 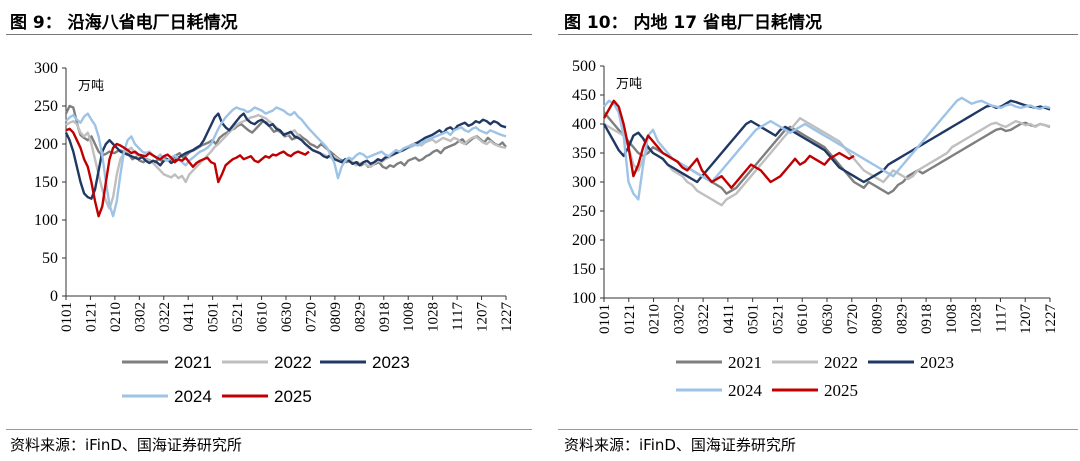 I want to click on figure-title: 图 10： 内地 17 省电厂日耗情况, so click(x=693, y=23).